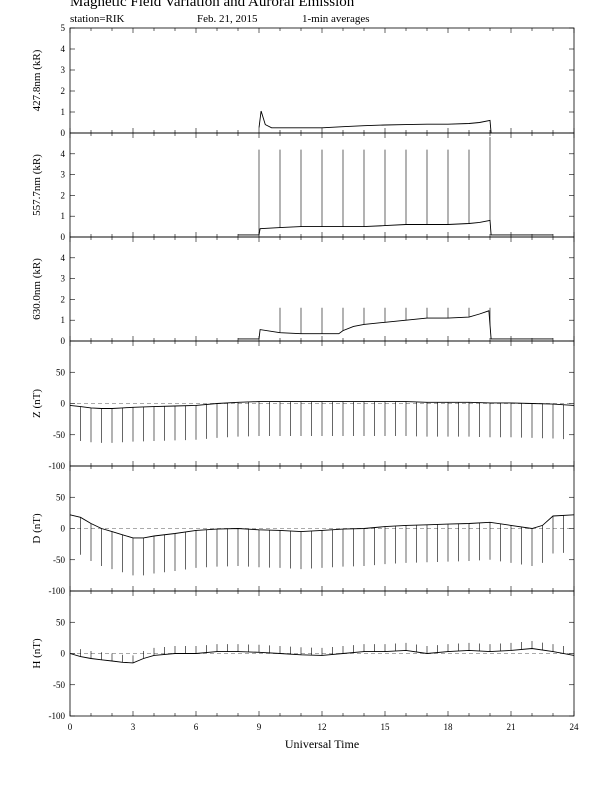 The image size is (612, 792). I want to click on panel-d-y-label: D (nT), so click(37, 528).